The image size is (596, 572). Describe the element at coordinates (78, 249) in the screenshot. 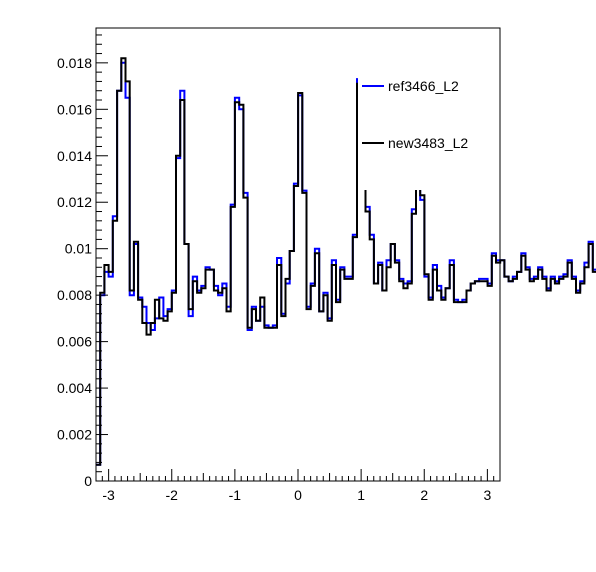

I see `y-tick-label: 0.01` at that location.